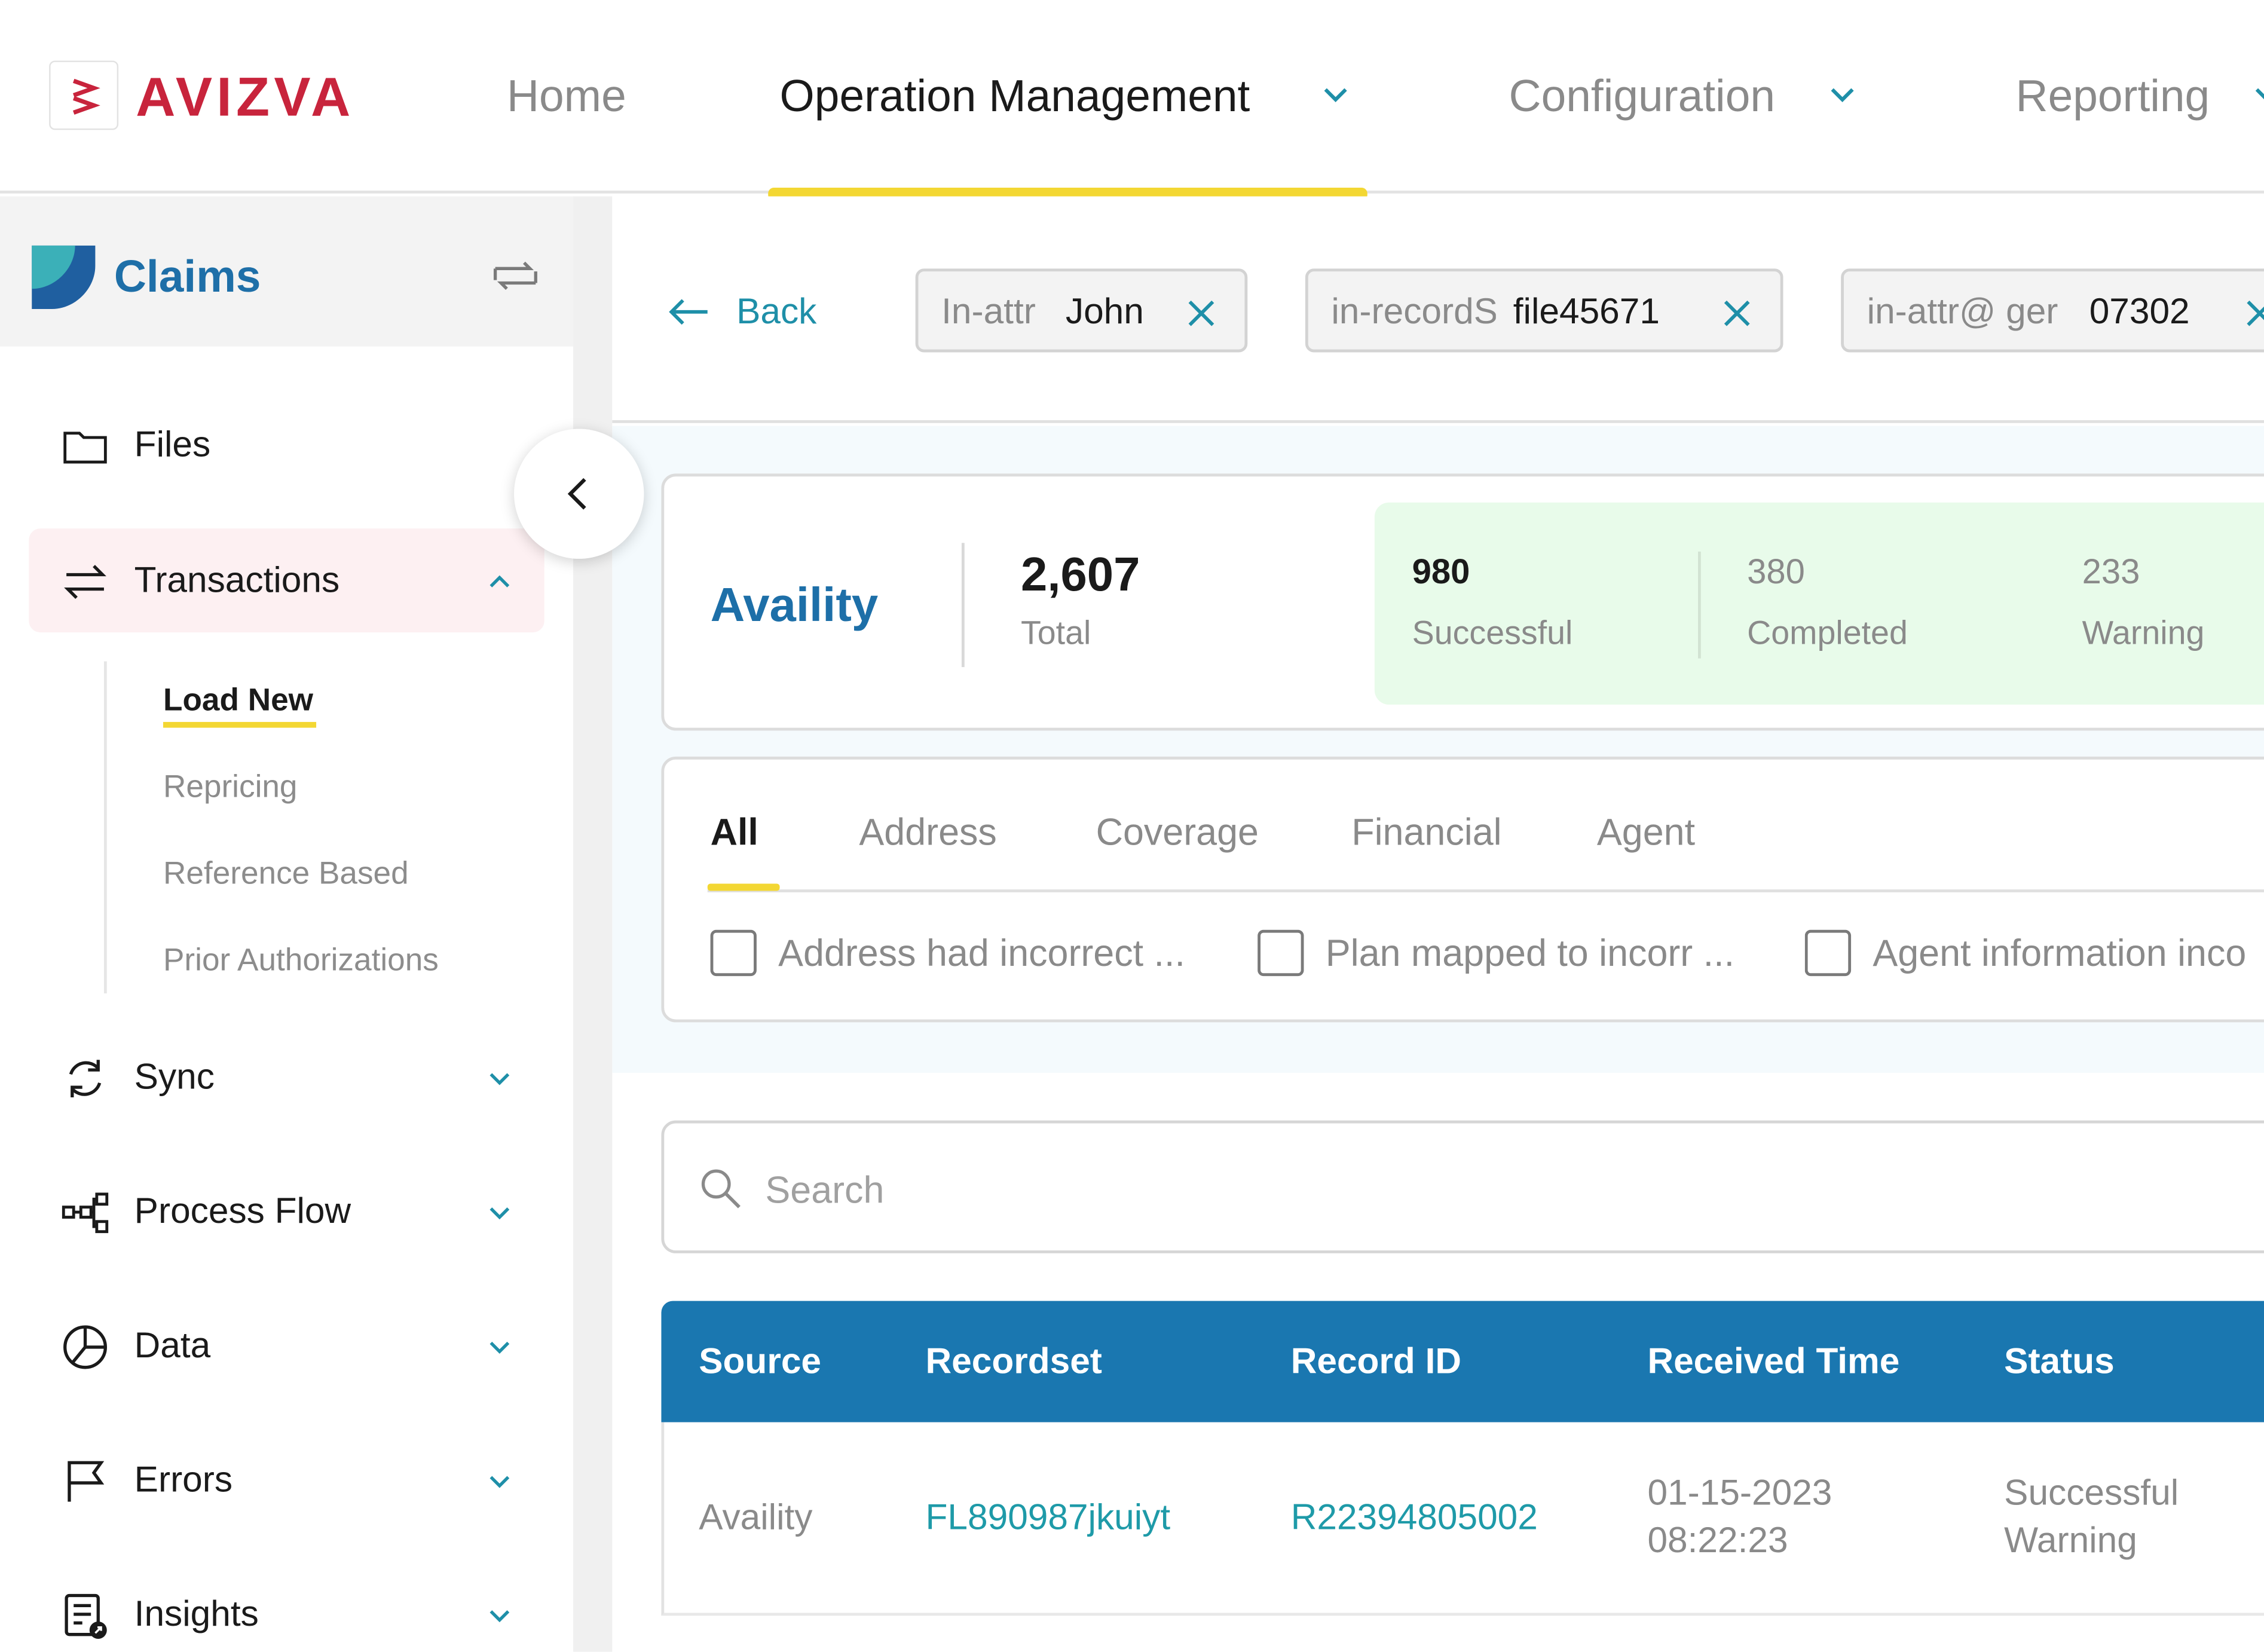 This screenshot has height=1652, width=2264. Describe the element at coordinates (2112, 96) in the screenshot. I see `nav-reporting: Reporting` at that location.